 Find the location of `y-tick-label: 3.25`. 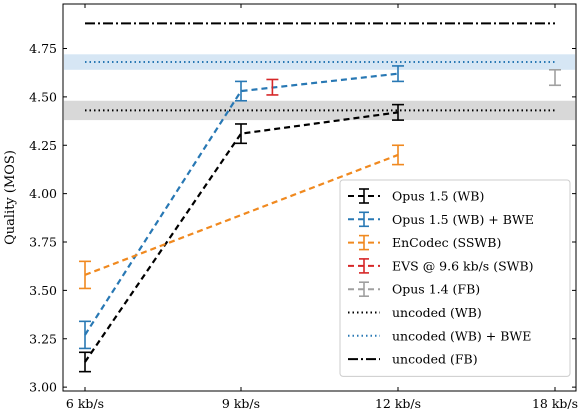

y-tick-label: 3.25 is located at coordinates (43, 338).